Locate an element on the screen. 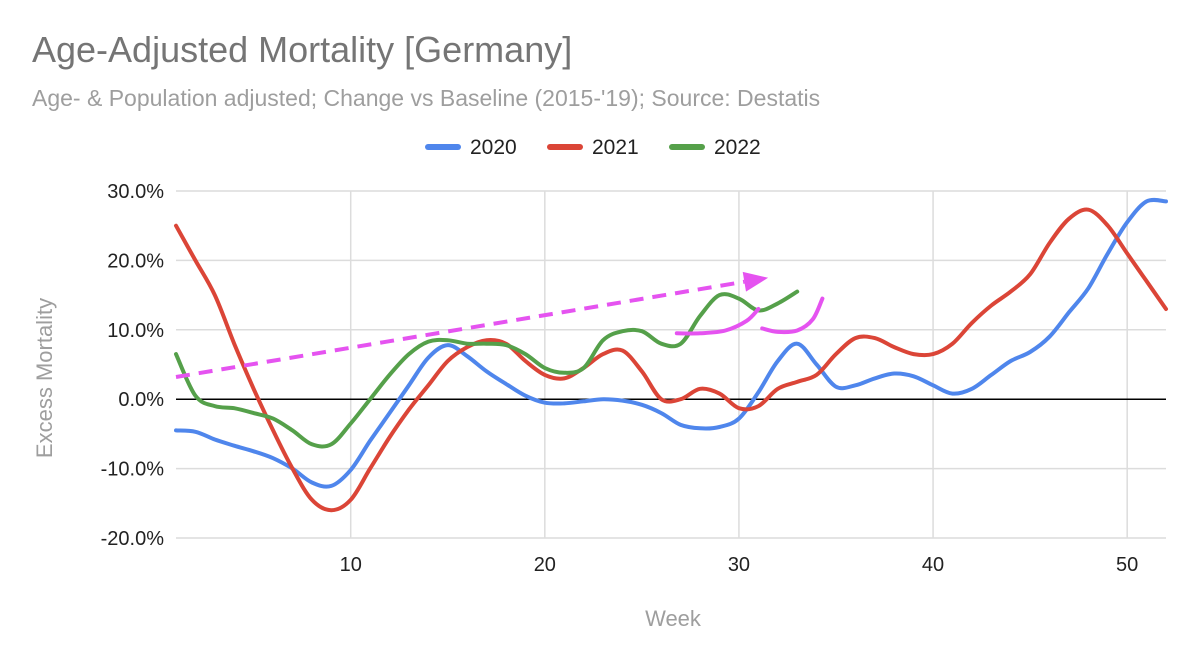 Image resolution: width=1200 pixels, height=662 pixels. x-tick-label: 40 is located at coordinates (933, 565).